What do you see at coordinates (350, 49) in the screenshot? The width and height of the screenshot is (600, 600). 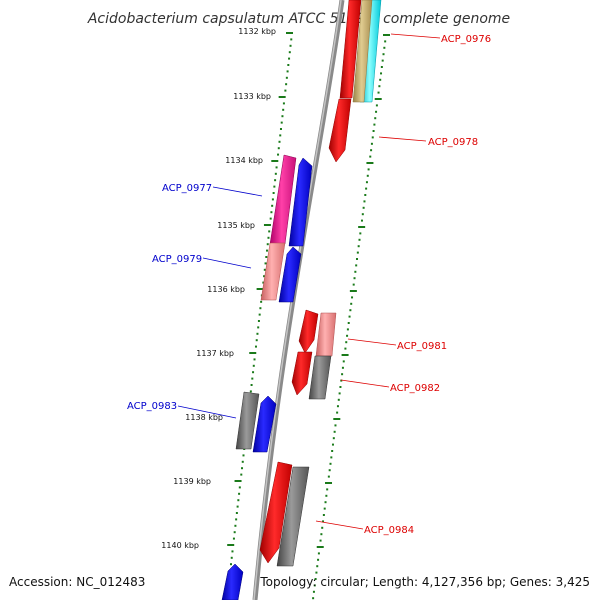 I see `gene-arrow-red-upper` at bounding box center [350, 49].